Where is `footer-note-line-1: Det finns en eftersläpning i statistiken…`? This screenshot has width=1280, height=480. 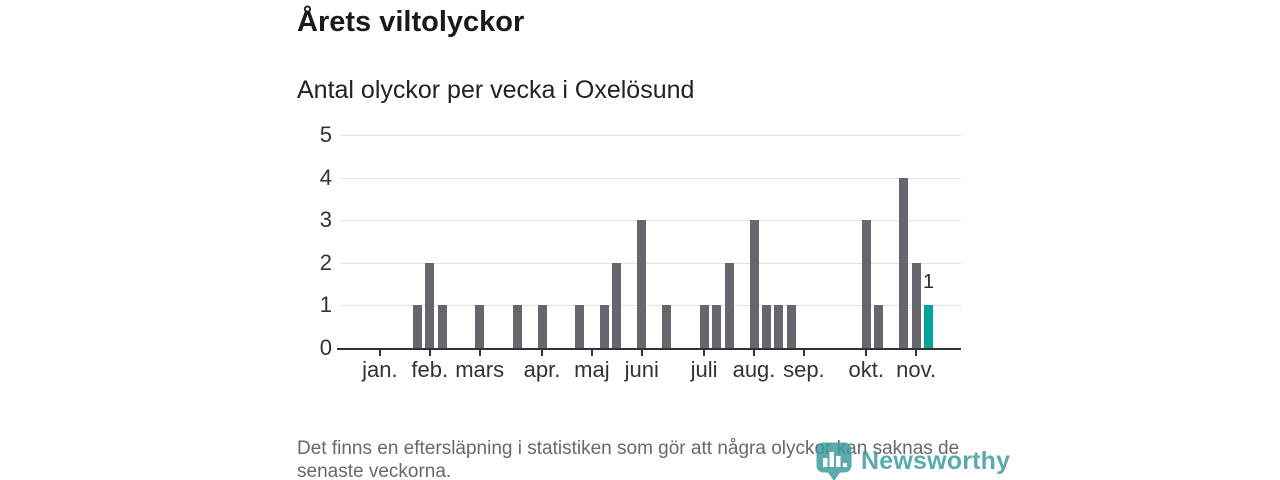
footer-note-line-1: Det finns en eftersläpning i statistiken… is located at coordinates (628, 448).